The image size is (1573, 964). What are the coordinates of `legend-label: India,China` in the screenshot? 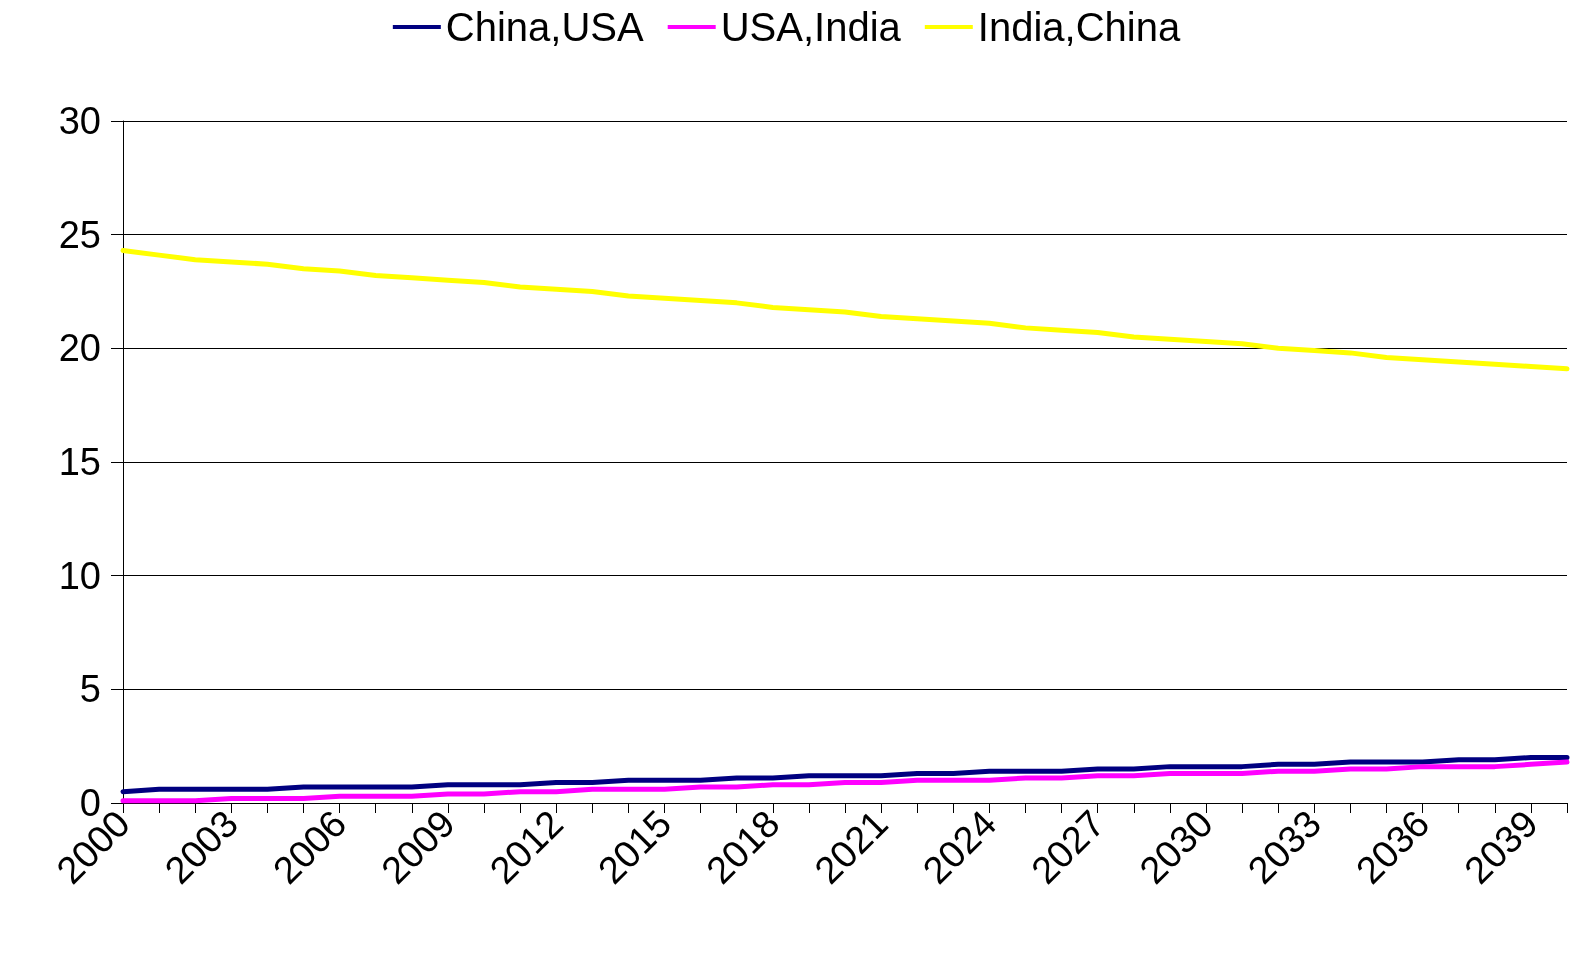 It's located at (1079, 27).